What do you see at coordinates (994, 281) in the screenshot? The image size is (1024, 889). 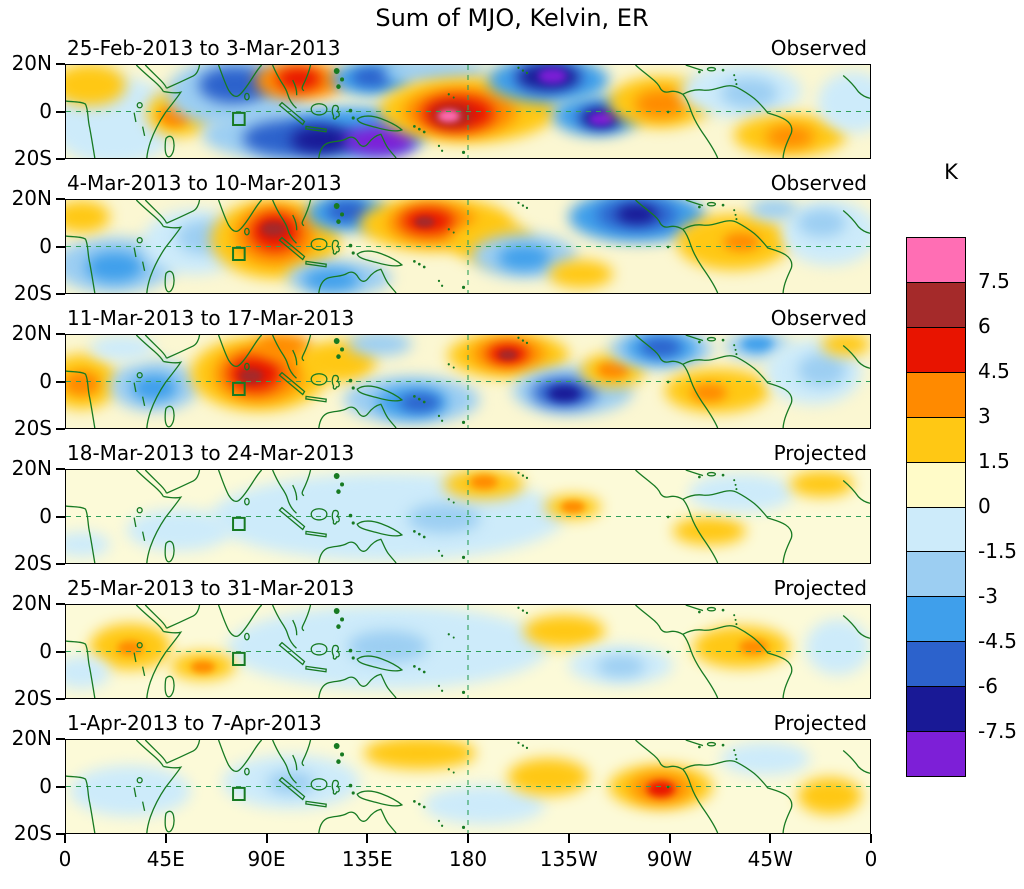 I see `colorbar-tick-label: 7.5` at bounding box center [994, 281].